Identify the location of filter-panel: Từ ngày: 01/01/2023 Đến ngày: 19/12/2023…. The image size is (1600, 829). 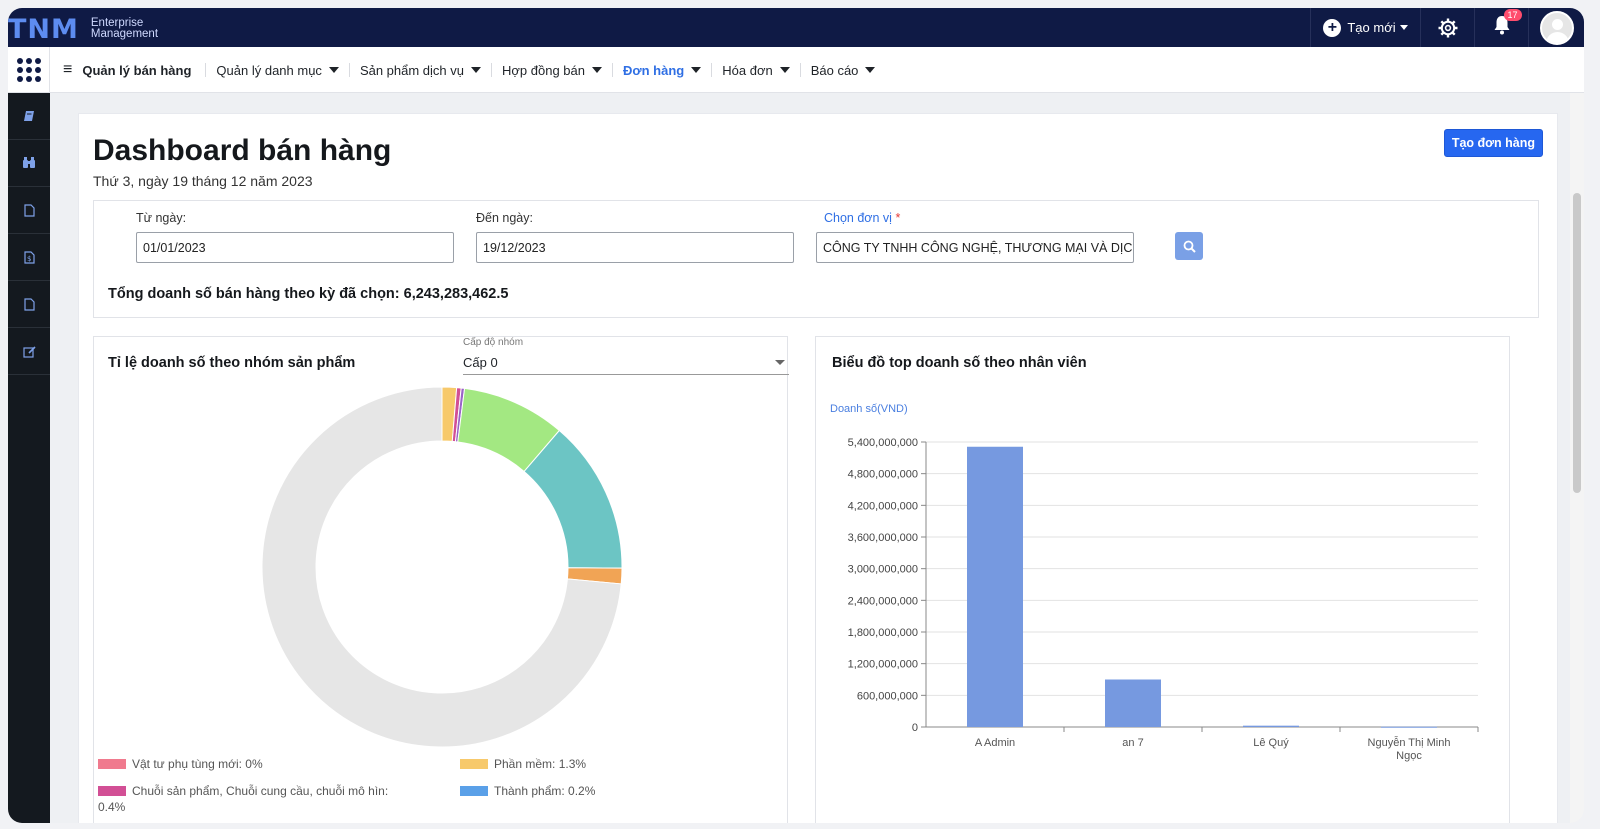
(816, 259).